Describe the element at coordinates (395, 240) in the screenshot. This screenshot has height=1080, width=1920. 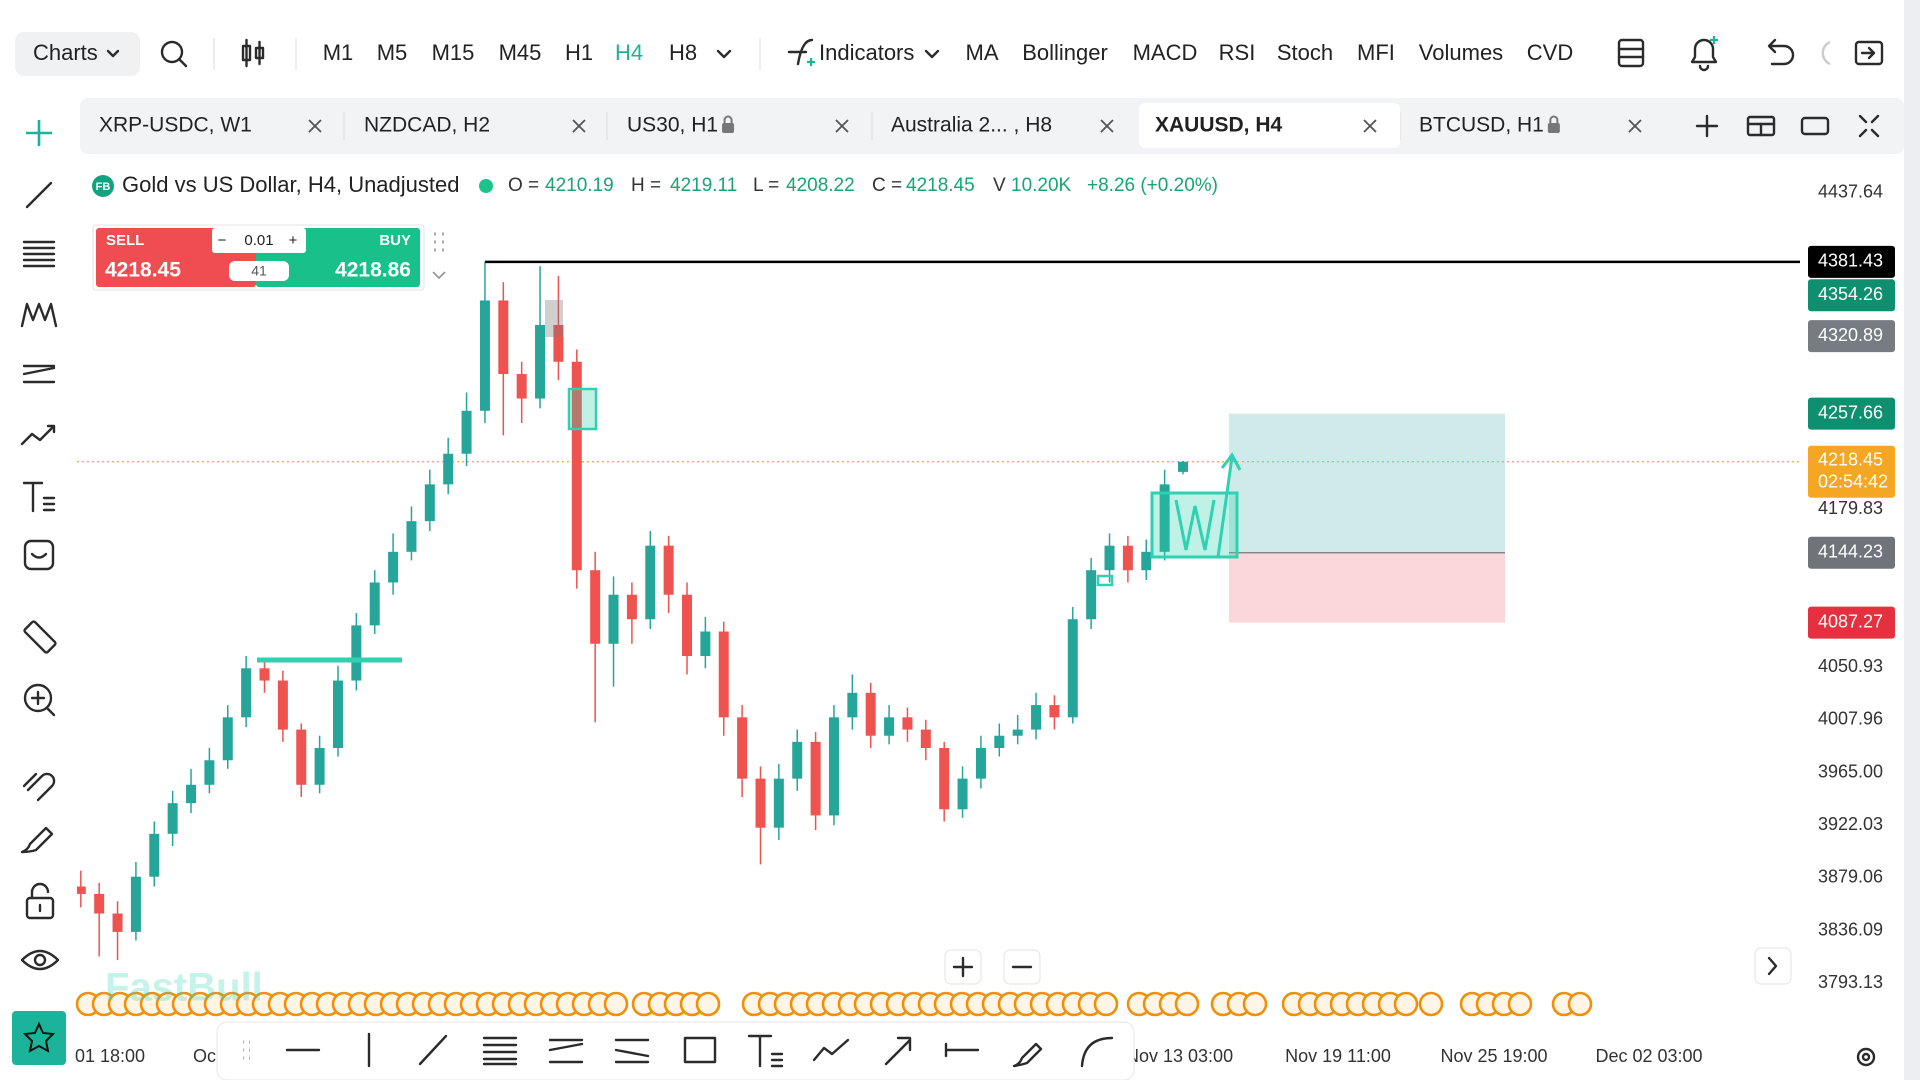
I see `buy-label: BUY` at that location.